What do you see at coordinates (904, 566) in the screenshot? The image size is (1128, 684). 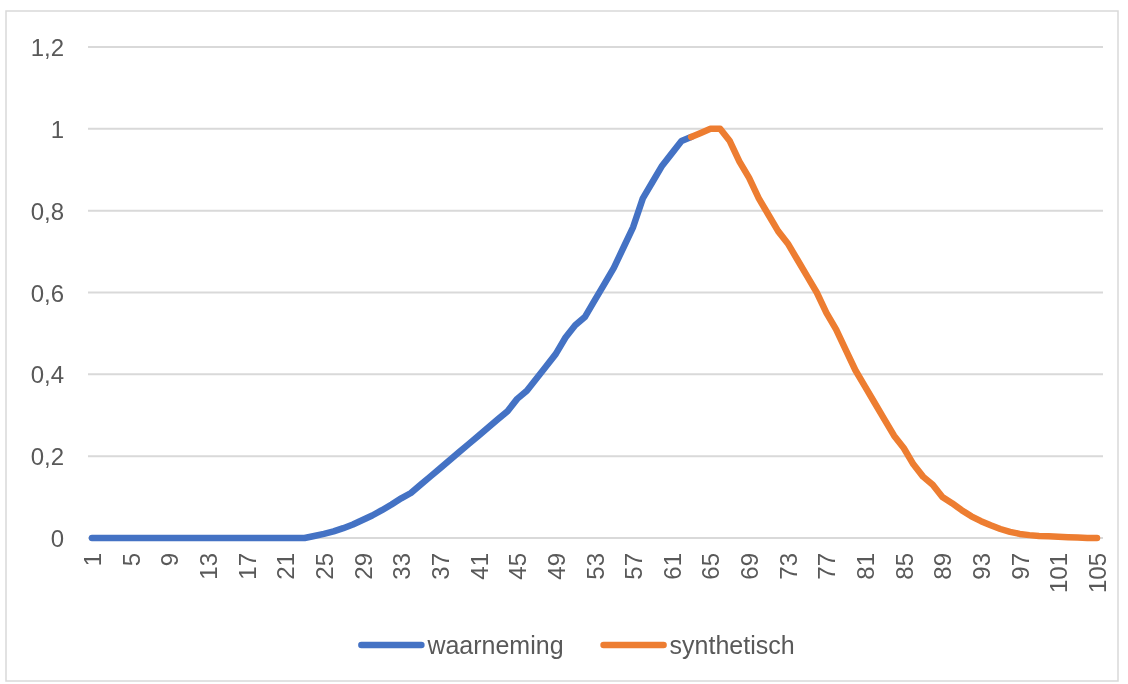 I see `x-tick-label: 85` at bounding box center [904, 566].